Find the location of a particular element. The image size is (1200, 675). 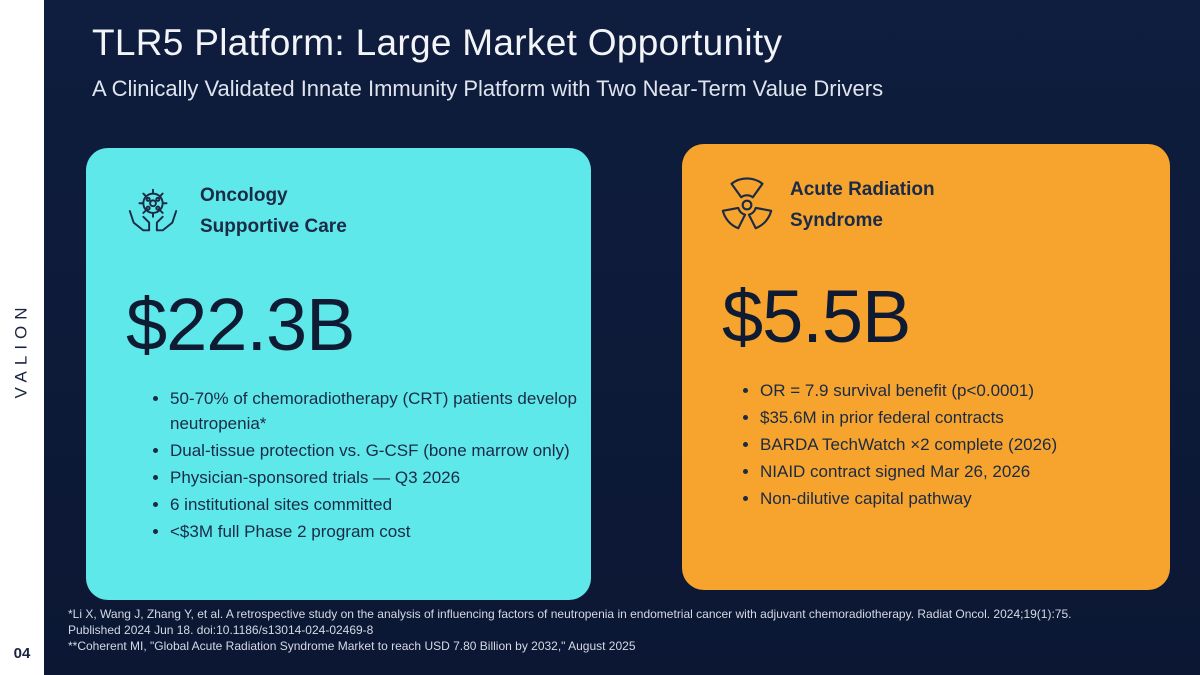

list-item: <$3M full Phase 2 program cost is located at coordinates (380, 531).